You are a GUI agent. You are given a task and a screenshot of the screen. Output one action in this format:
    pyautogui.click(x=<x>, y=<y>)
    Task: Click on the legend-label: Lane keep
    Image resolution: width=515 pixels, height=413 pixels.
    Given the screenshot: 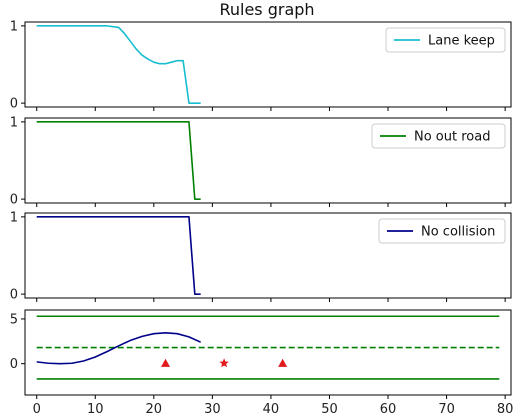 What is the action you would take?
    pyautogui.click(x=461, y=41)
    